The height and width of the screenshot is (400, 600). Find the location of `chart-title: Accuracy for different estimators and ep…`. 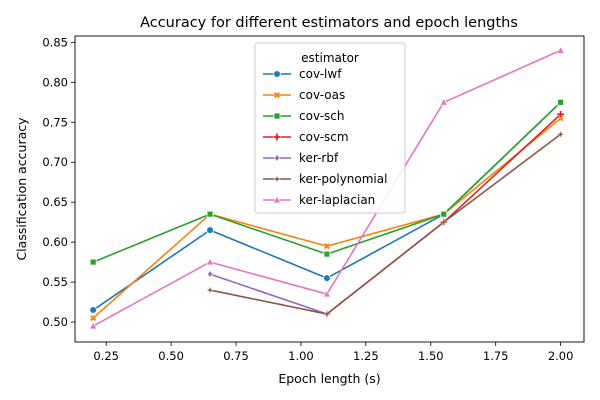

chart-title: Accuracy for different estimators and ep… is located at coordinates (329, 23).